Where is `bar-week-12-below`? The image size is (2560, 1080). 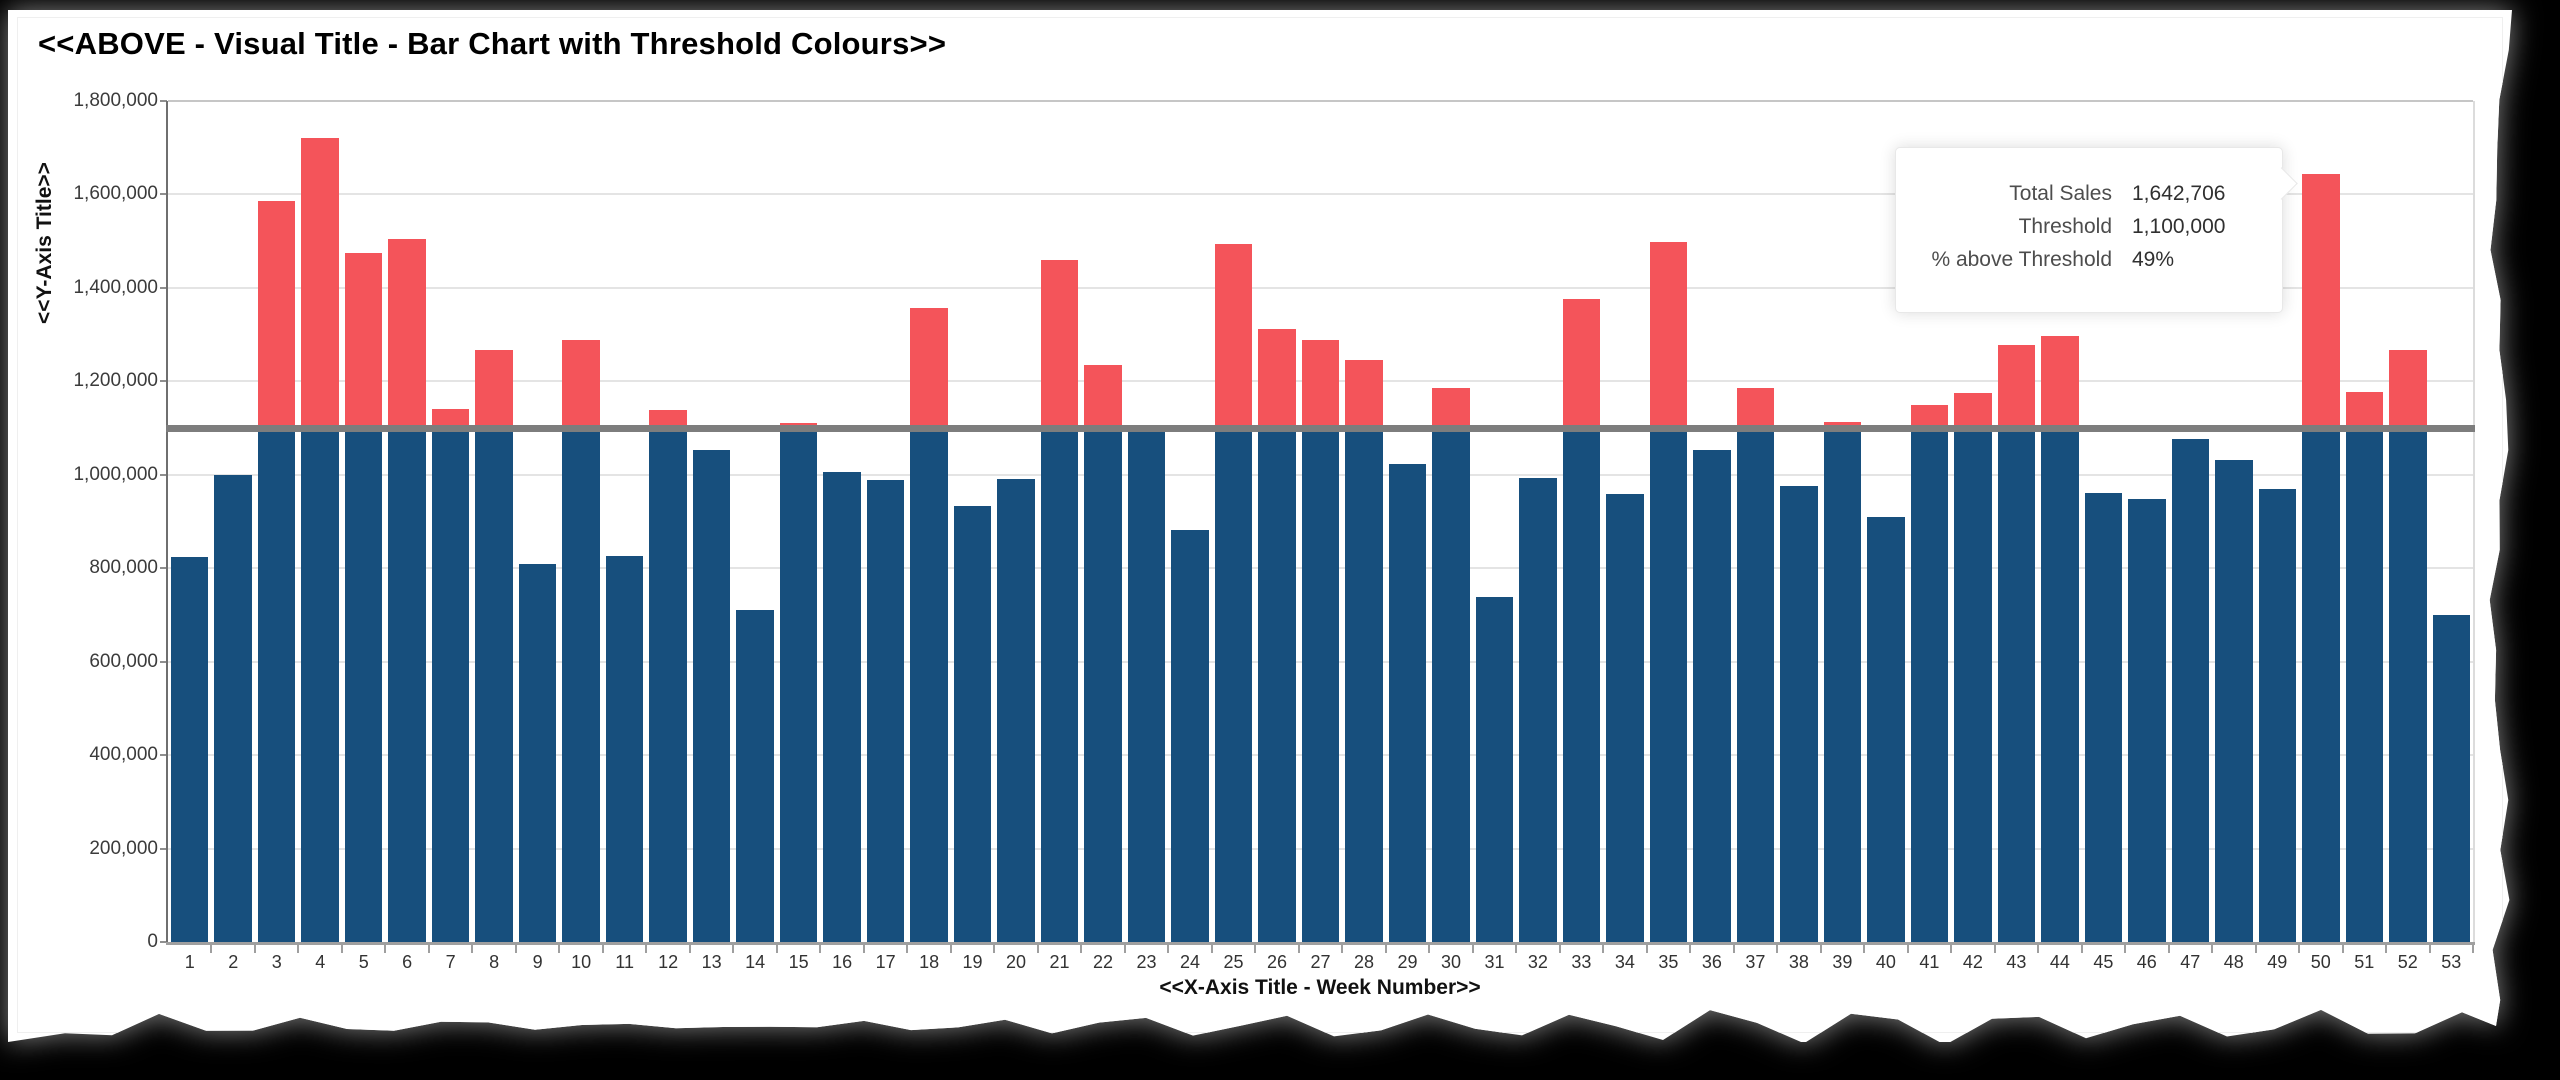 bar-week-12-below is located at coordinates (668, 685).